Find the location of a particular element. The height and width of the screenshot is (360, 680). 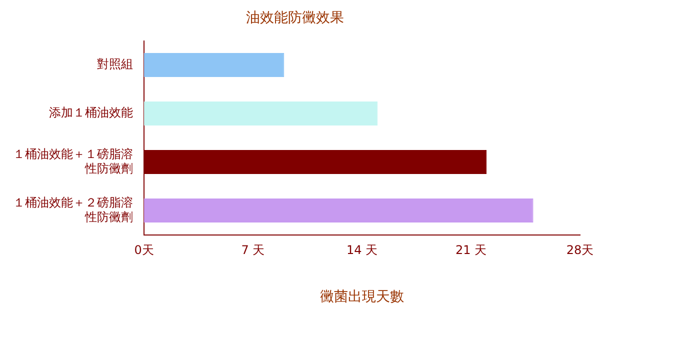

y-tick-label: １桶油效能＋１磅脂溶性防黴劑 is located at coordinates (73, 161).